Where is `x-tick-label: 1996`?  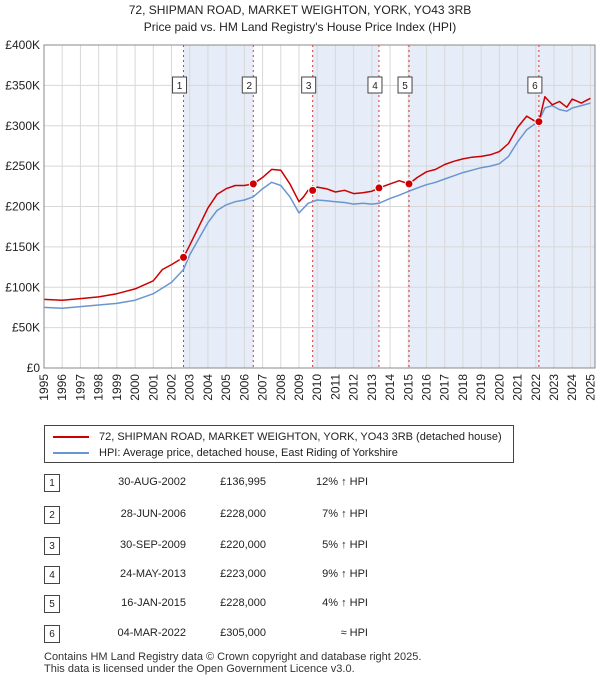
x-tick-label: 1996 is located at coordinates (62, 387).